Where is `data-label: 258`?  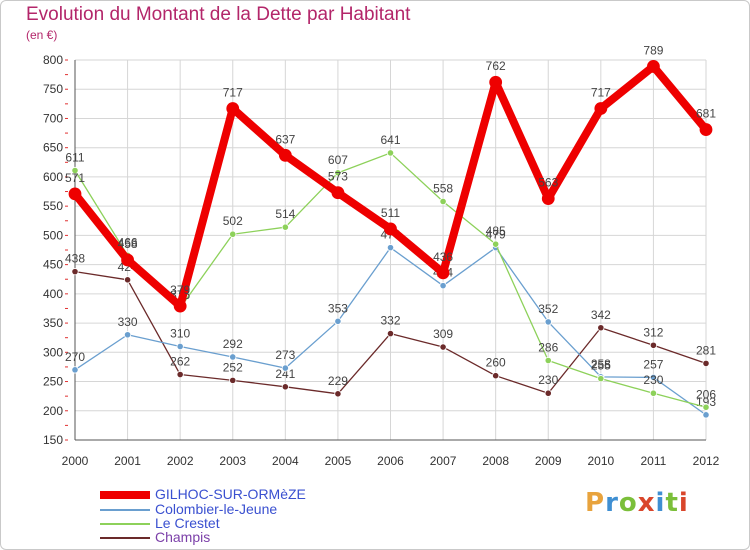
data-label: 258 is located at coordinates (601, 364).